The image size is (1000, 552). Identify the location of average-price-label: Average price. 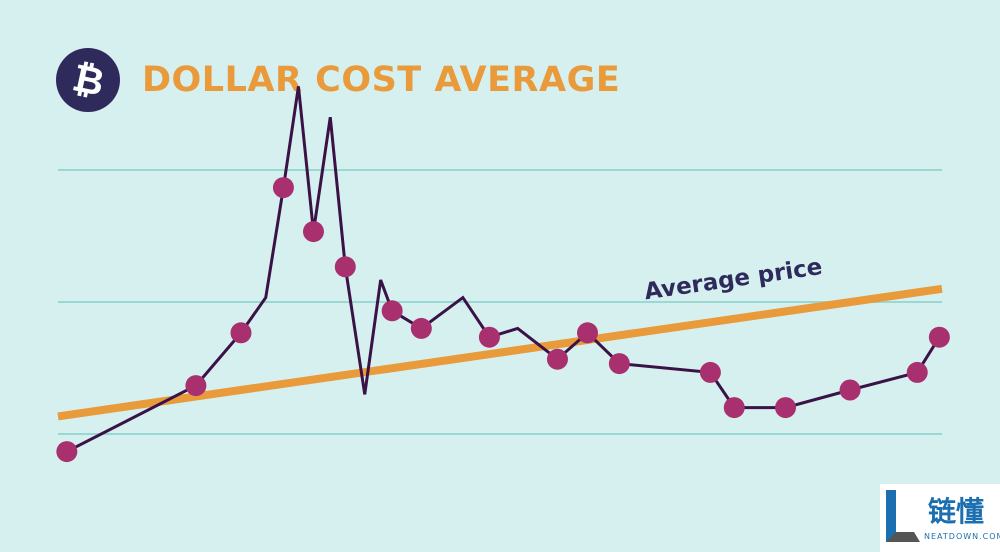
(733, 279).